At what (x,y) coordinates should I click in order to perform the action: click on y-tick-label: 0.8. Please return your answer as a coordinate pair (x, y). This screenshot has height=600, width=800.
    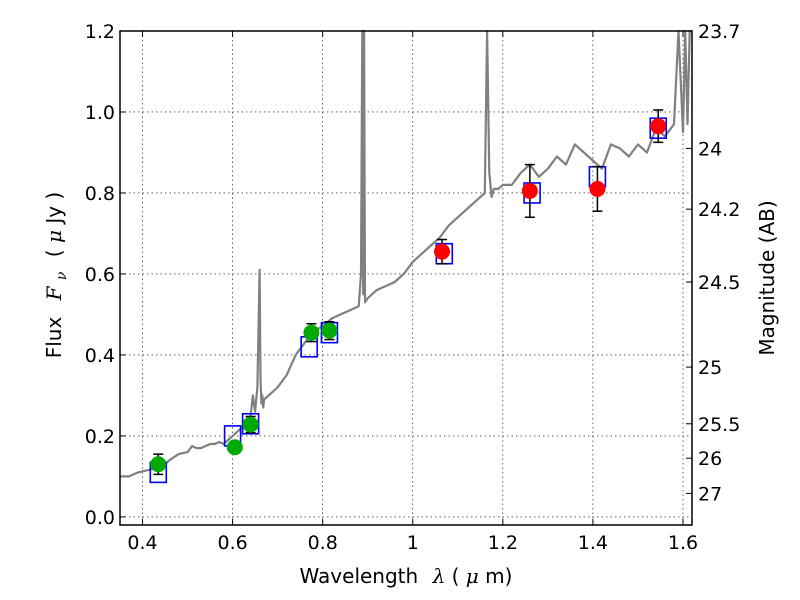
    Looking at the image, I should click on (100, 194).